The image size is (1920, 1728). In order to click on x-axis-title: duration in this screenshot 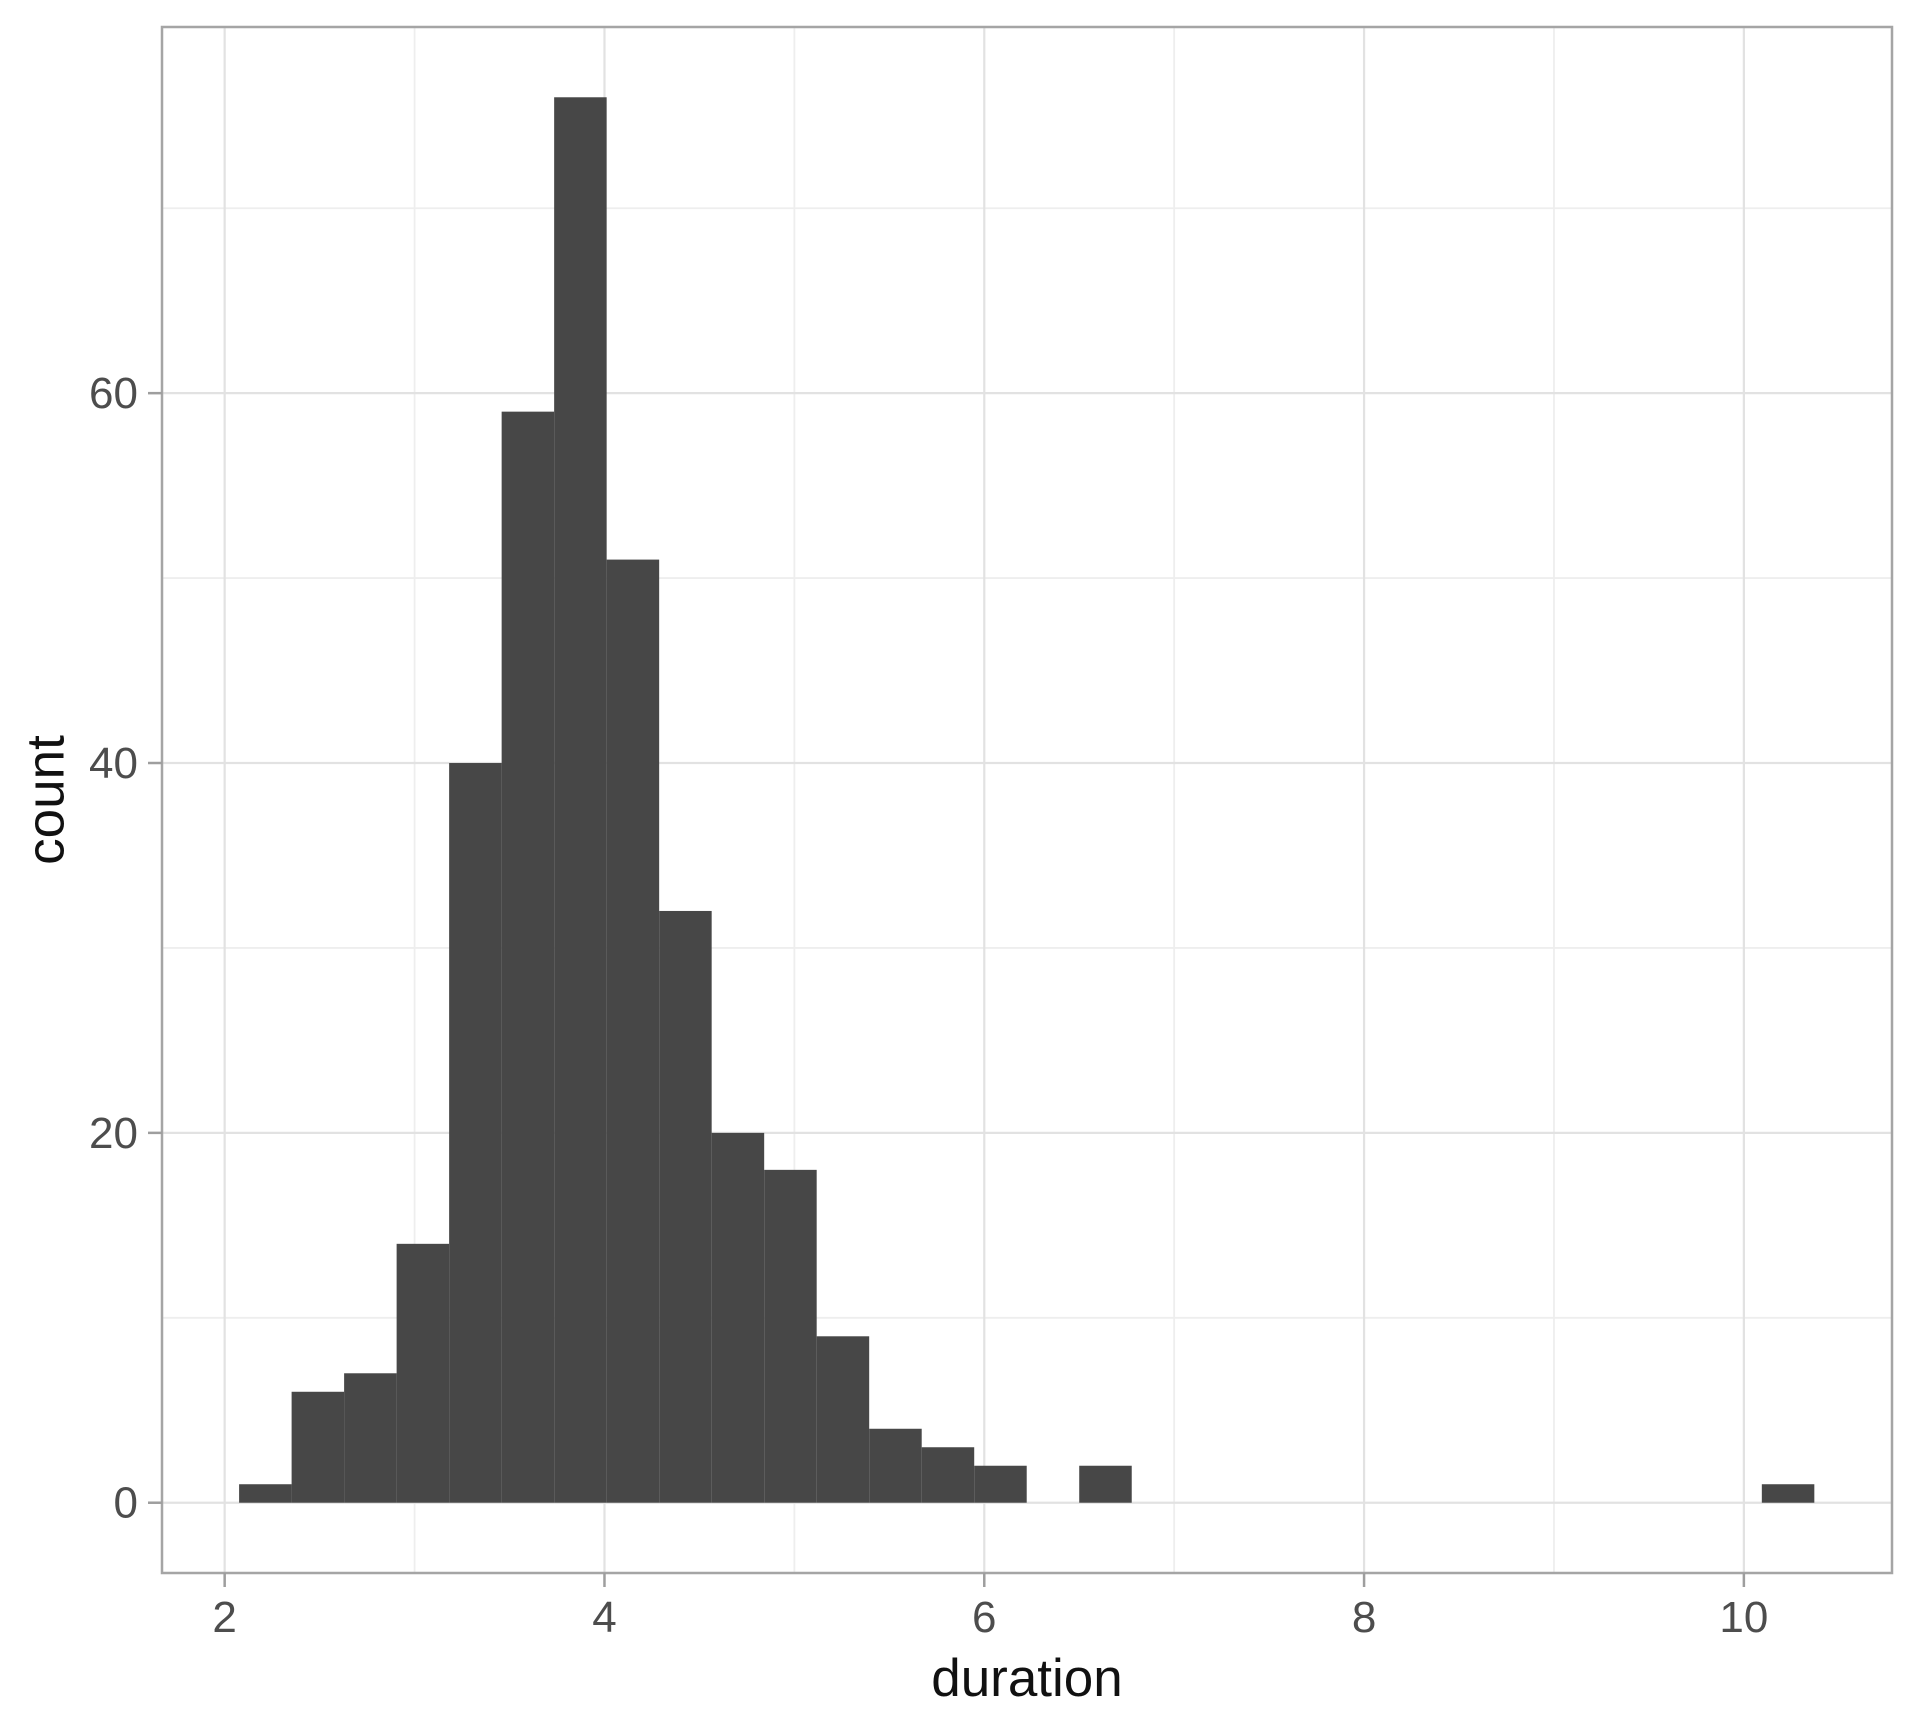, I will do `click(1027, 1678)`.